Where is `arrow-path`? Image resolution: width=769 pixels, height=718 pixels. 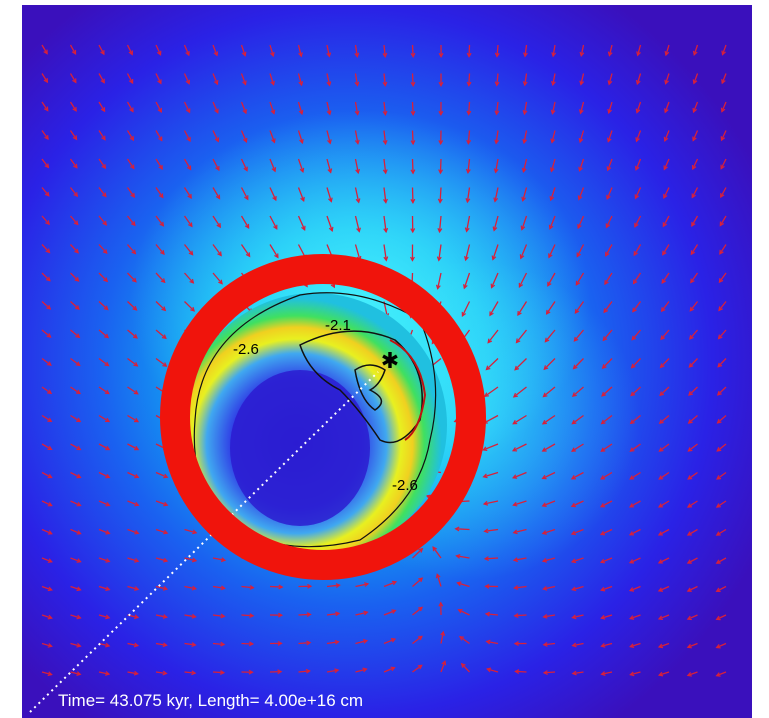
arrow-path is located at coordinates (408, 390).